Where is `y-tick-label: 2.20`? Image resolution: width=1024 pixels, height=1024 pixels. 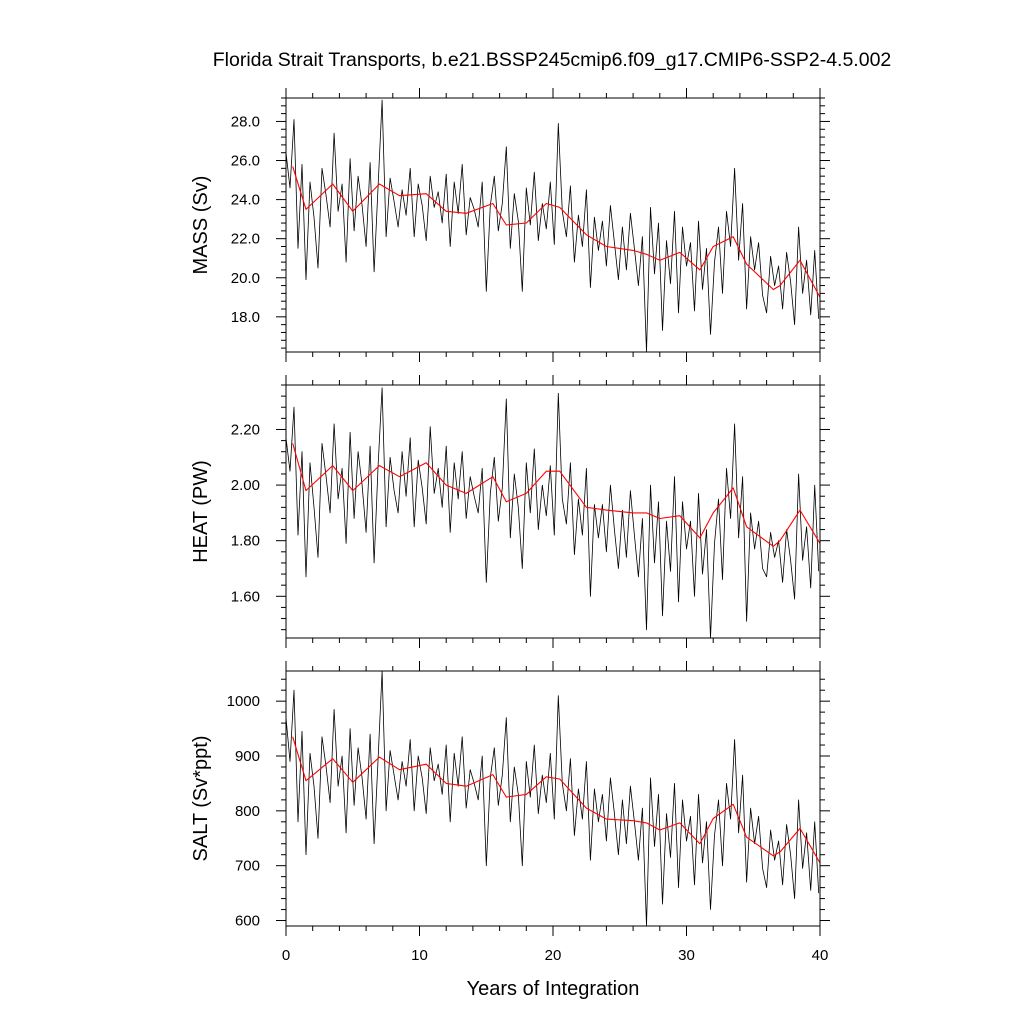 y-tick-label: 2.20 is located at coordinates (245, 429).